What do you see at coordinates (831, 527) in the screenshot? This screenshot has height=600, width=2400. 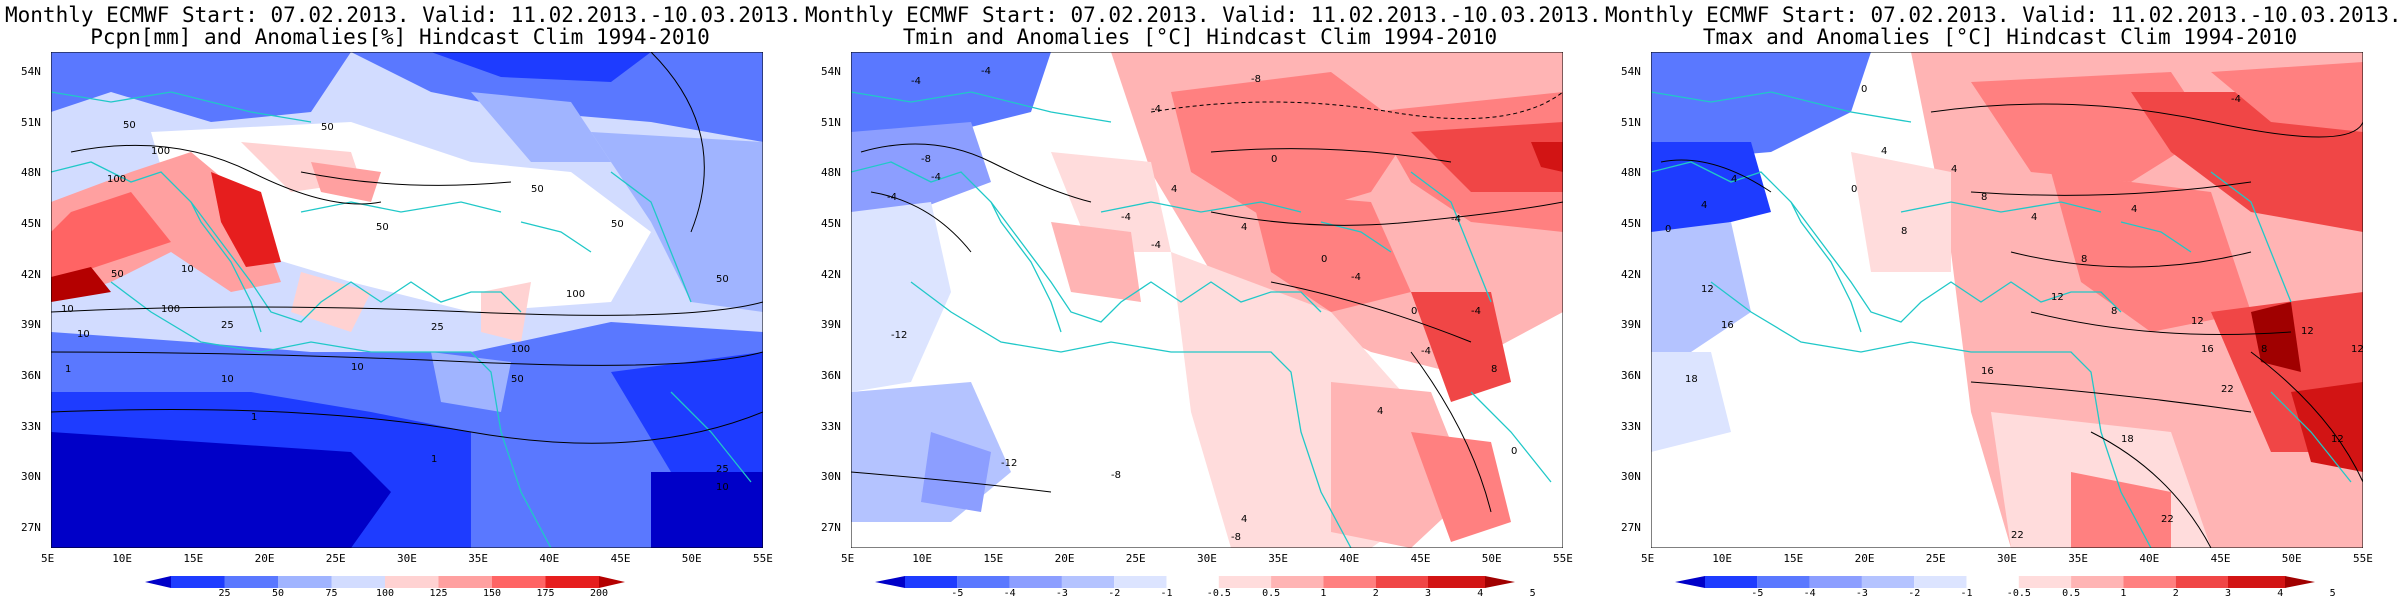 I see `lat-tick-label: 27N` at bounding box center [831, 527].